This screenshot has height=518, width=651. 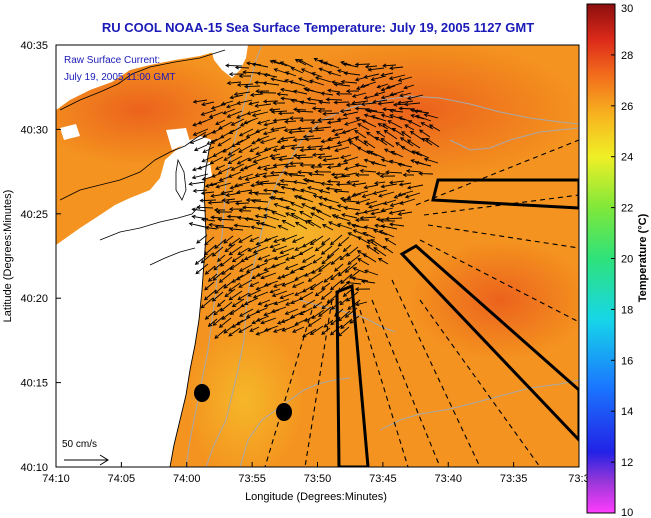 I want to click on scale-arrow, so click(x=86, y=460).